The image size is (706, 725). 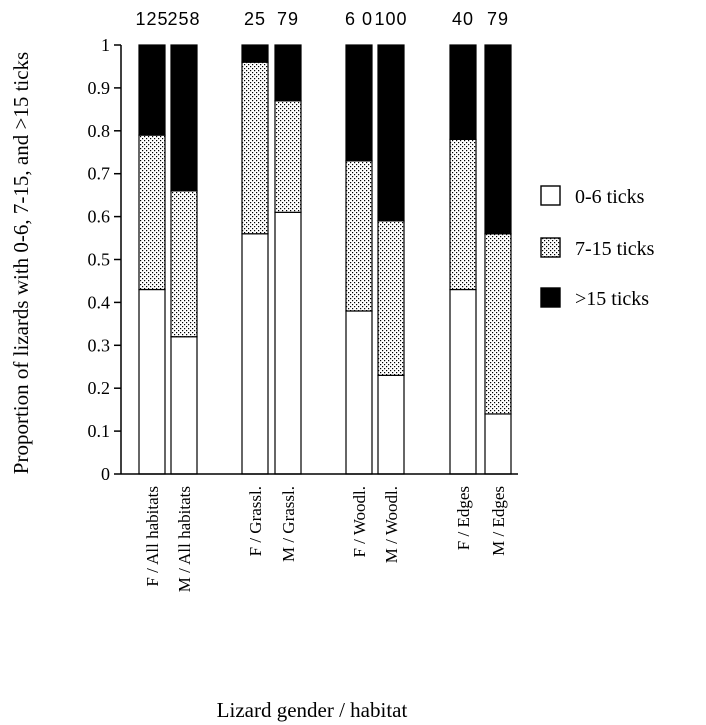 I want to click on sample-size-label: 40, so click(x=463, y=19).